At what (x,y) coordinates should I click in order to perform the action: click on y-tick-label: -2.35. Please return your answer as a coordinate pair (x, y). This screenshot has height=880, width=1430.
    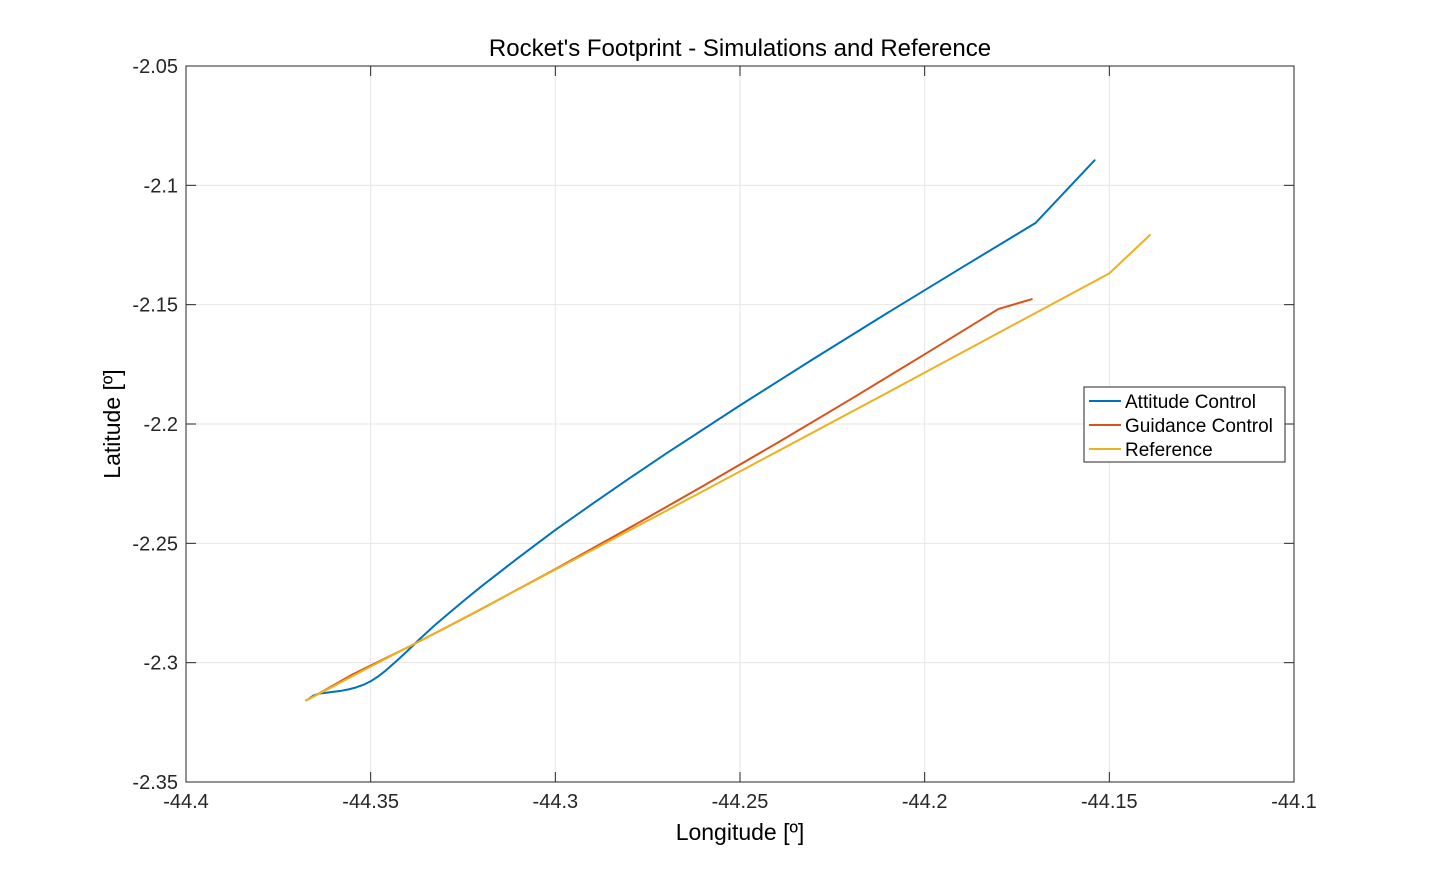
    Looking at the image, I should click on (155, 783).